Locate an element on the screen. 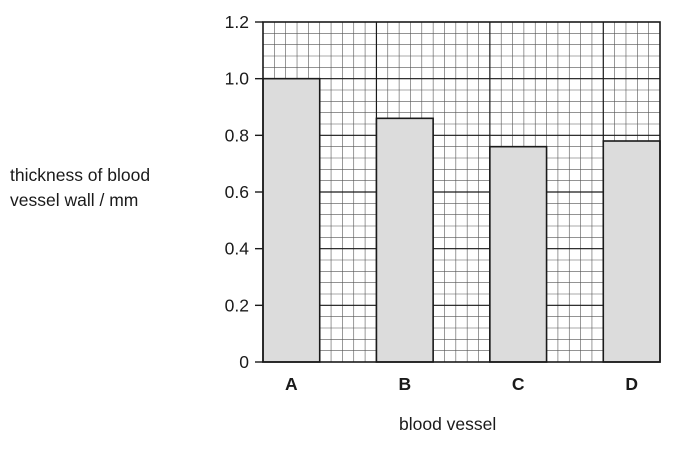 The height and width of the screenshot is (454, 684). y-tick-label: 1.0 is located at coordinates (237, 79).